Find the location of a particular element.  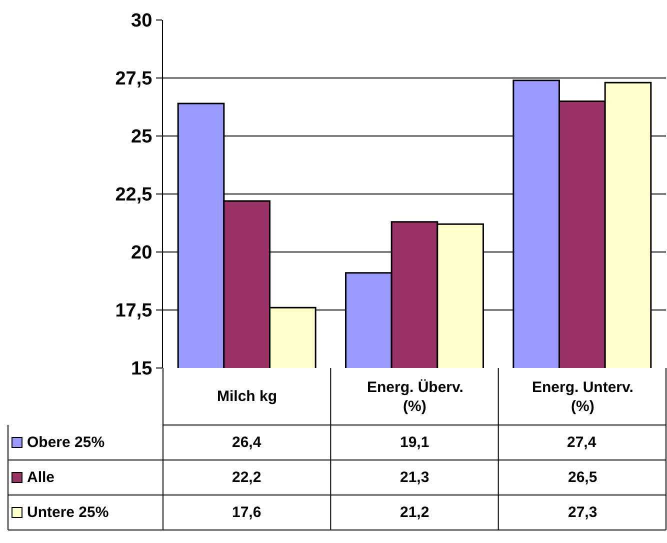

y-tick-label: 25 is located at coordinates (142, 137).